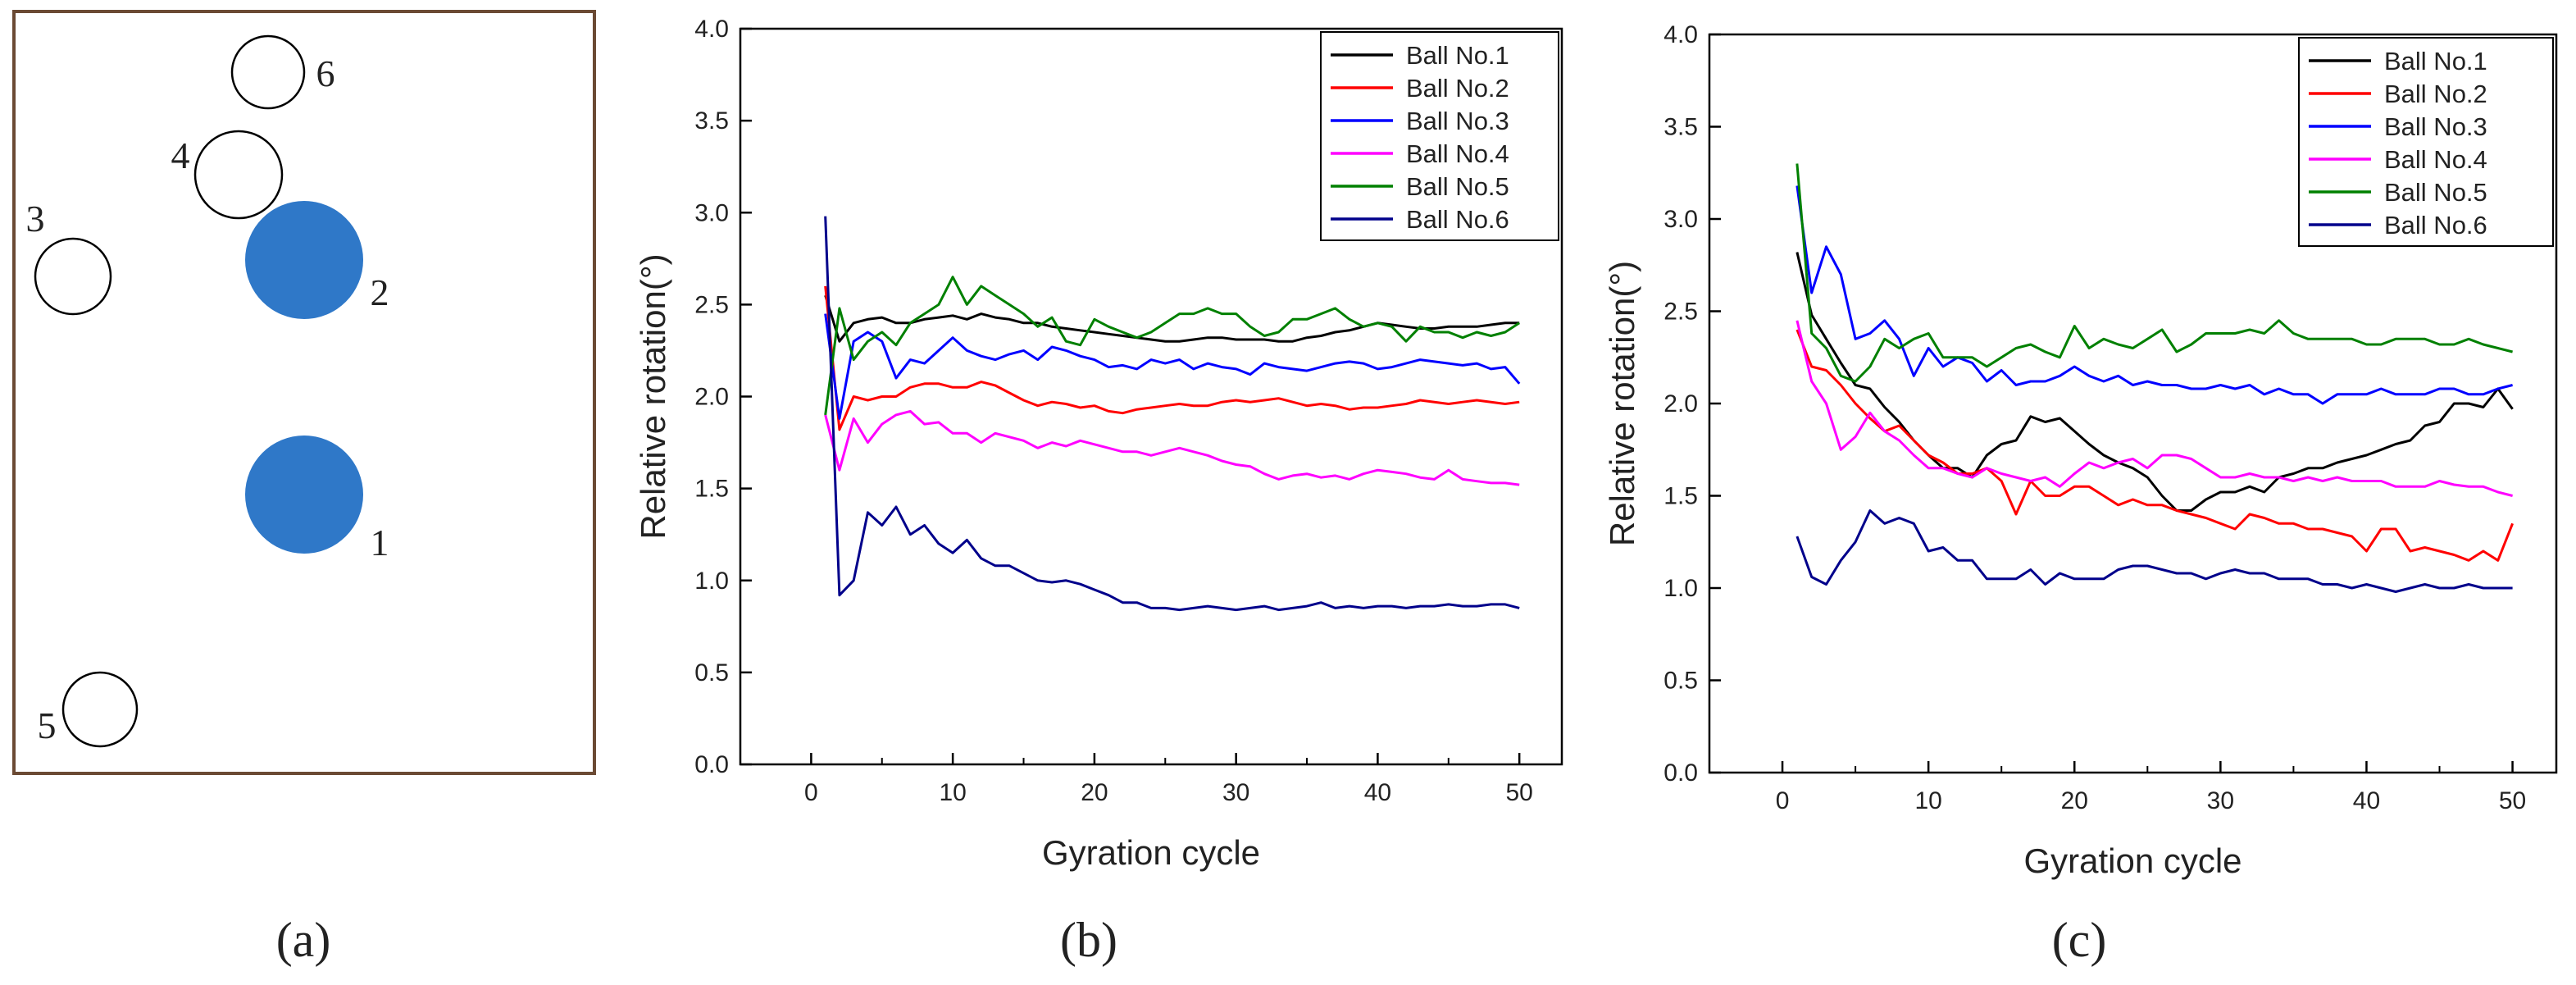 The width and height of the screenshot is (2576, 985). I want to click on panel-a-label: (a), so click(303, 940).